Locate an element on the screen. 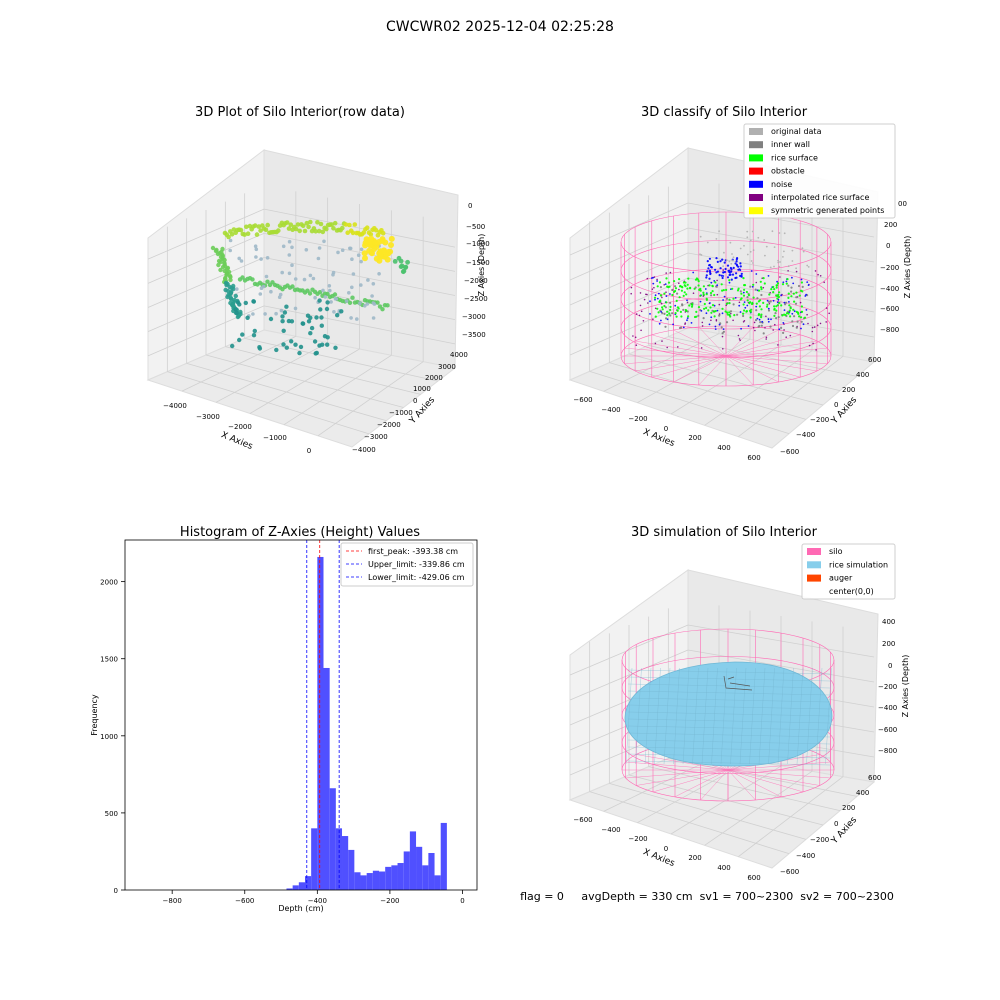  panel2-z-top-tick: 00 is located at coordinates (902, 204).